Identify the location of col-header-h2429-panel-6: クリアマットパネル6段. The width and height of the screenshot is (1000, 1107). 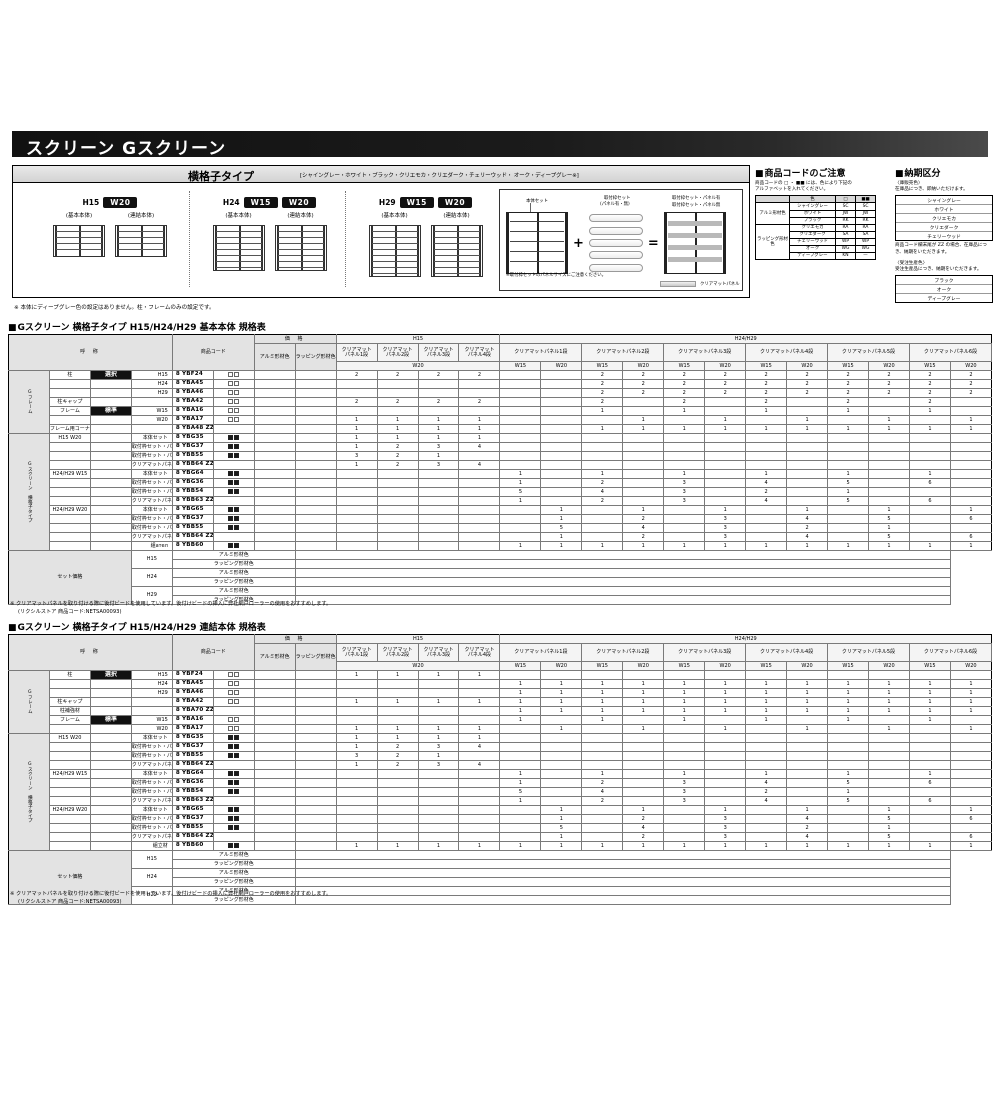
(950, 652).